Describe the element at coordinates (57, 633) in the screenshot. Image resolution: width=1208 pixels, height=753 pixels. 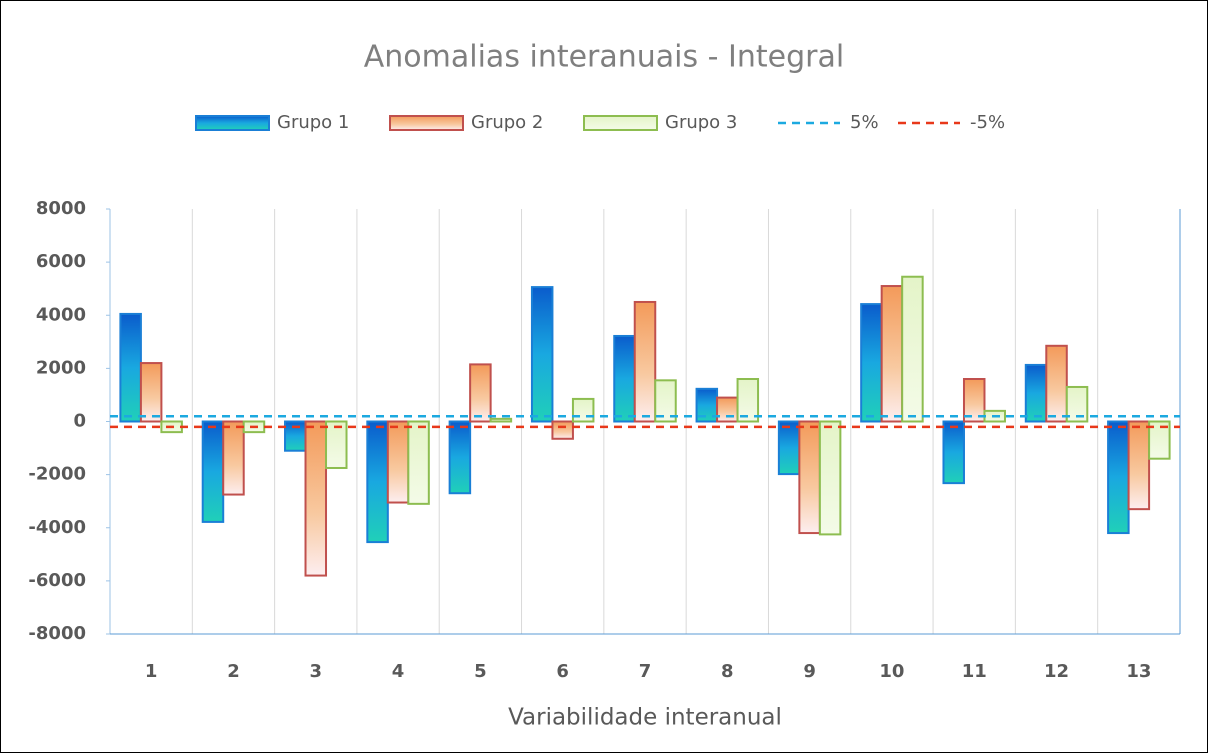
I see `y-tick-label: -8000` at that location.